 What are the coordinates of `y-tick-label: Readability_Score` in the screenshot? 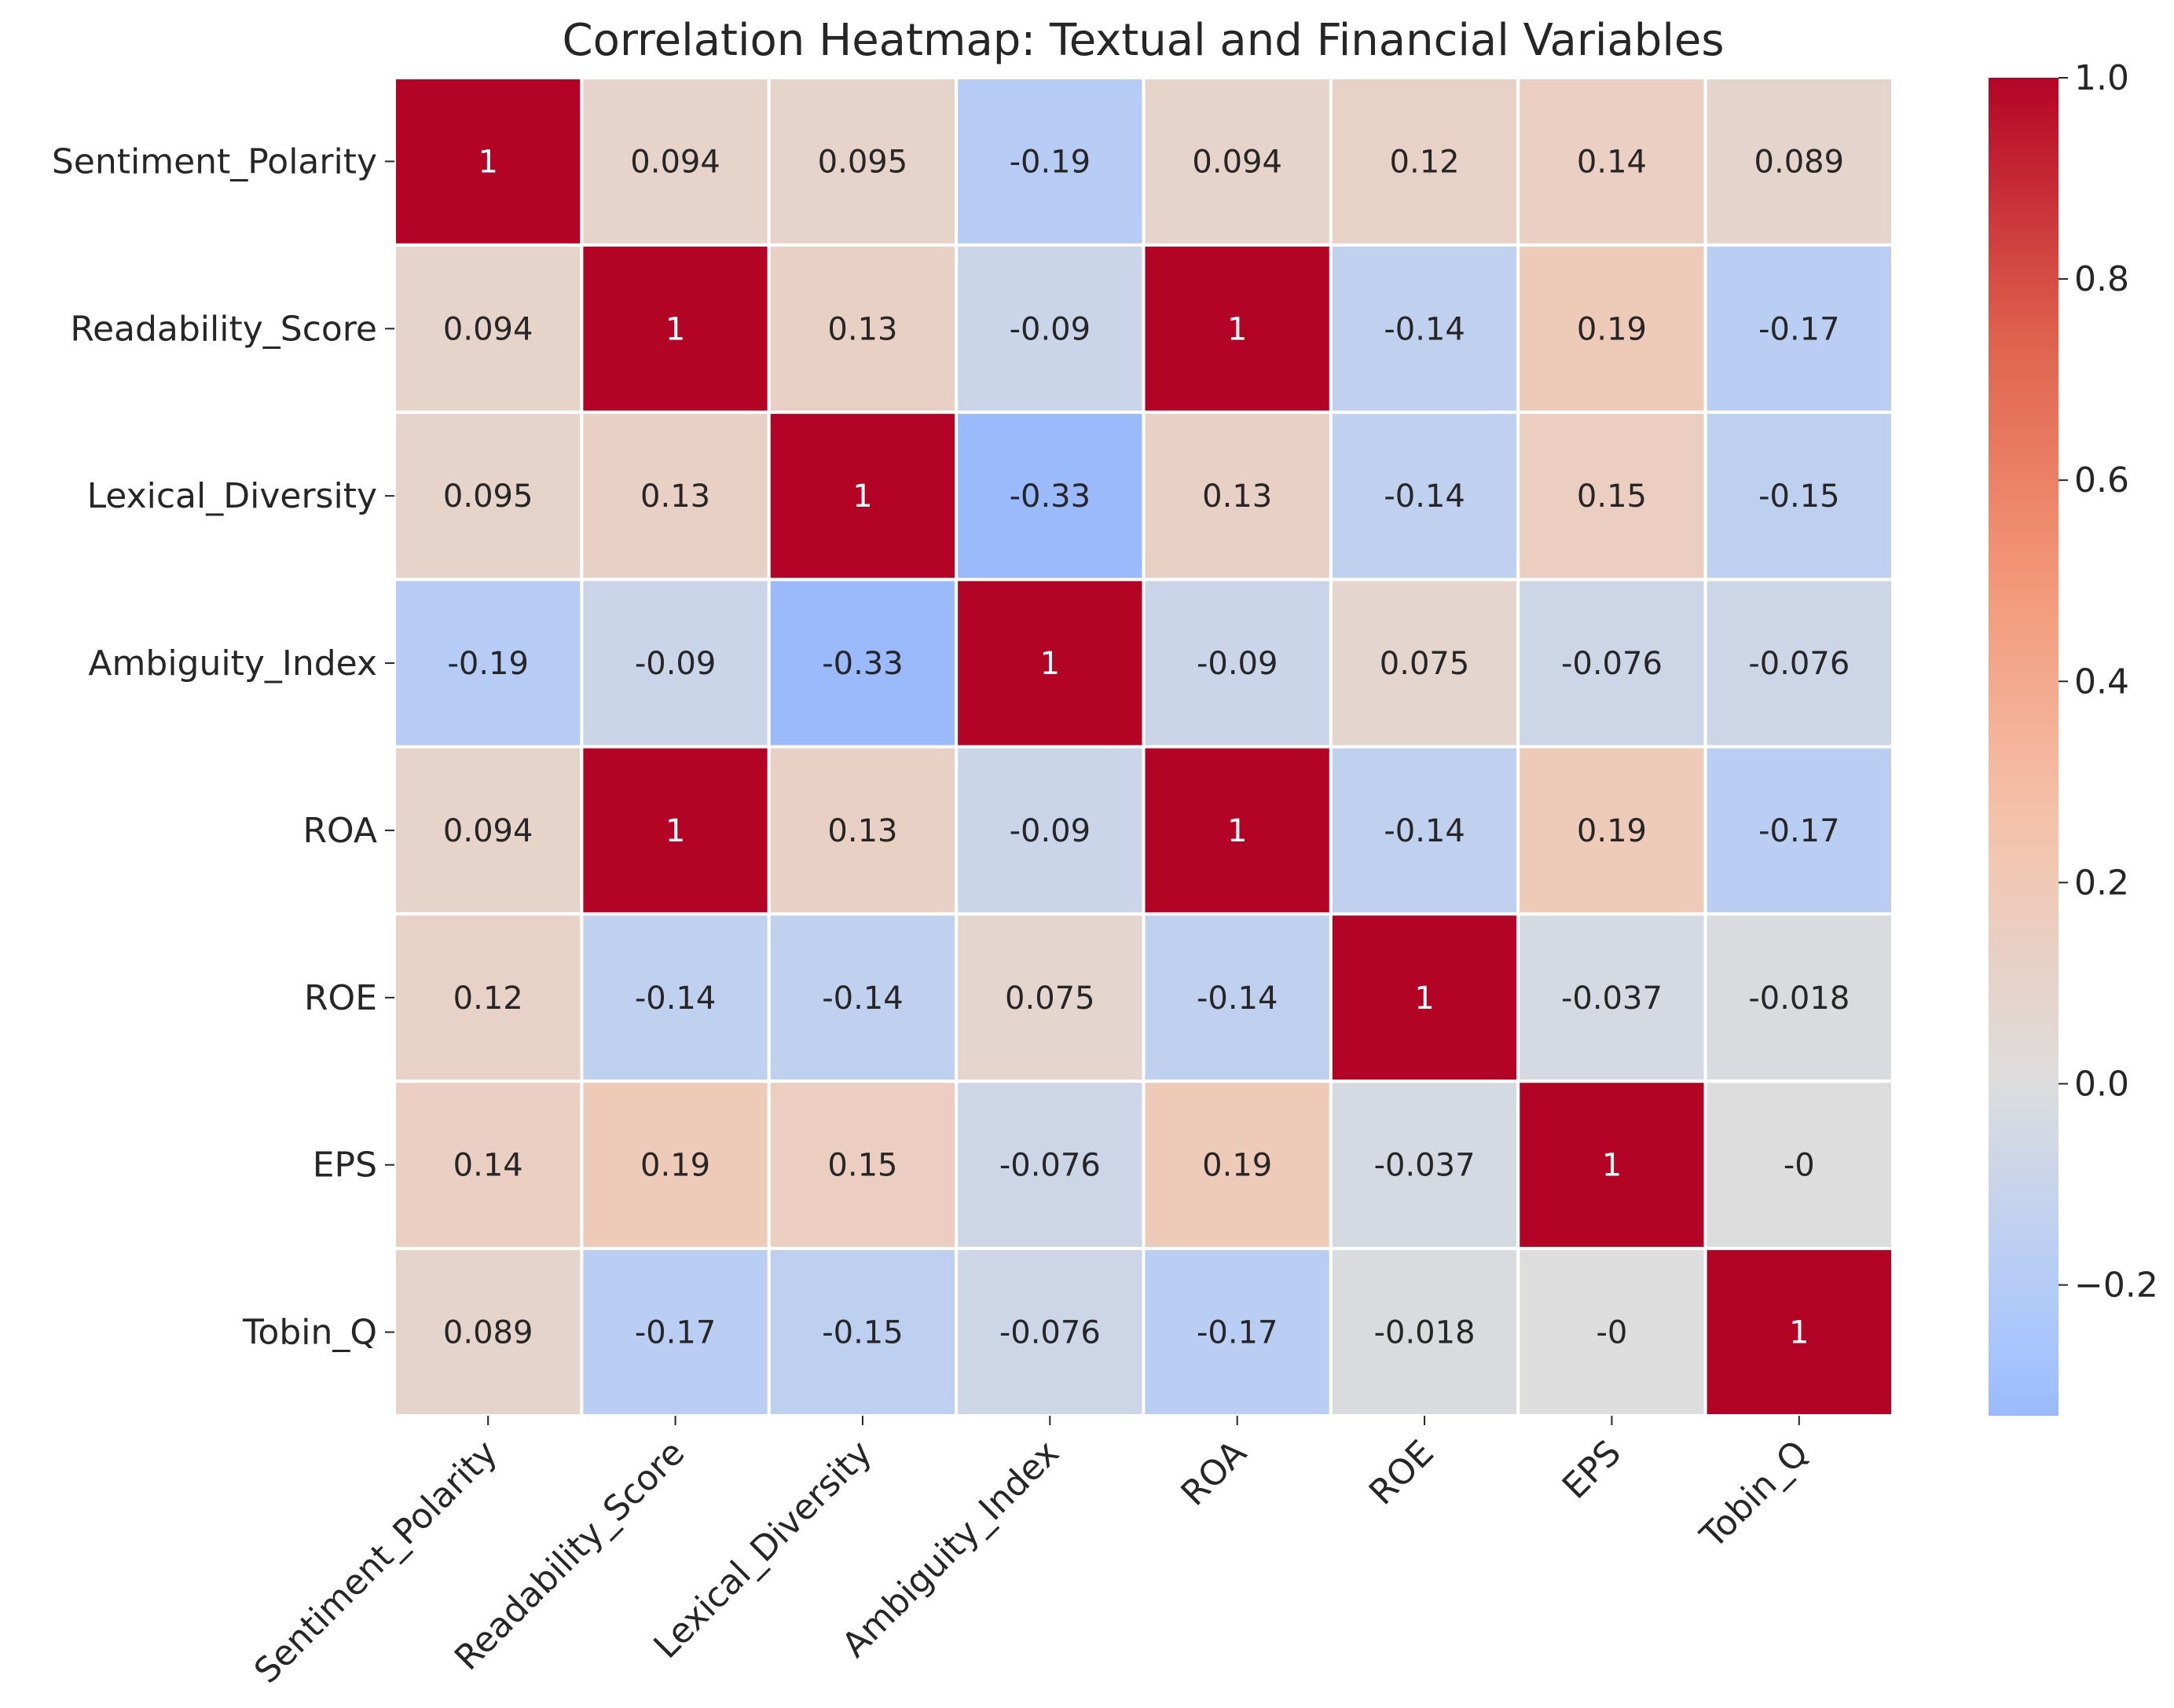 It's located at (223, 329).